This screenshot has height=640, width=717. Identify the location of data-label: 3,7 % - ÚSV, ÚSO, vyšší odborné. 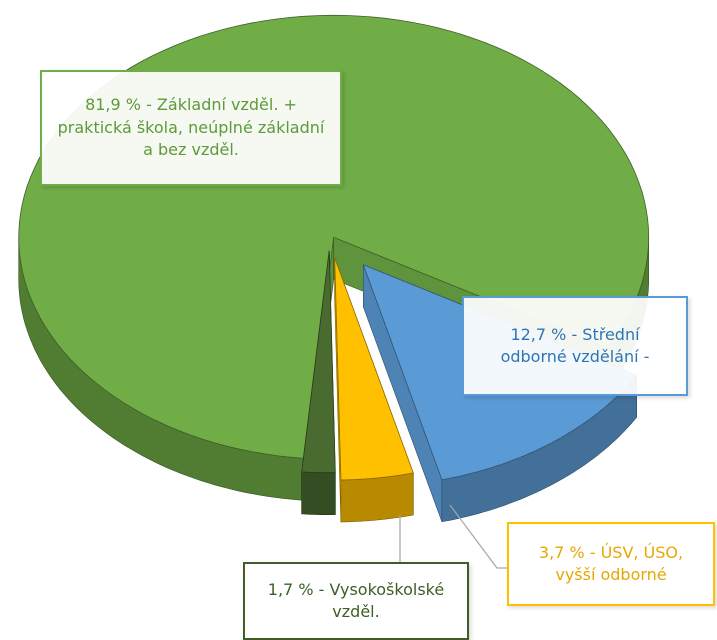
(611, 564).